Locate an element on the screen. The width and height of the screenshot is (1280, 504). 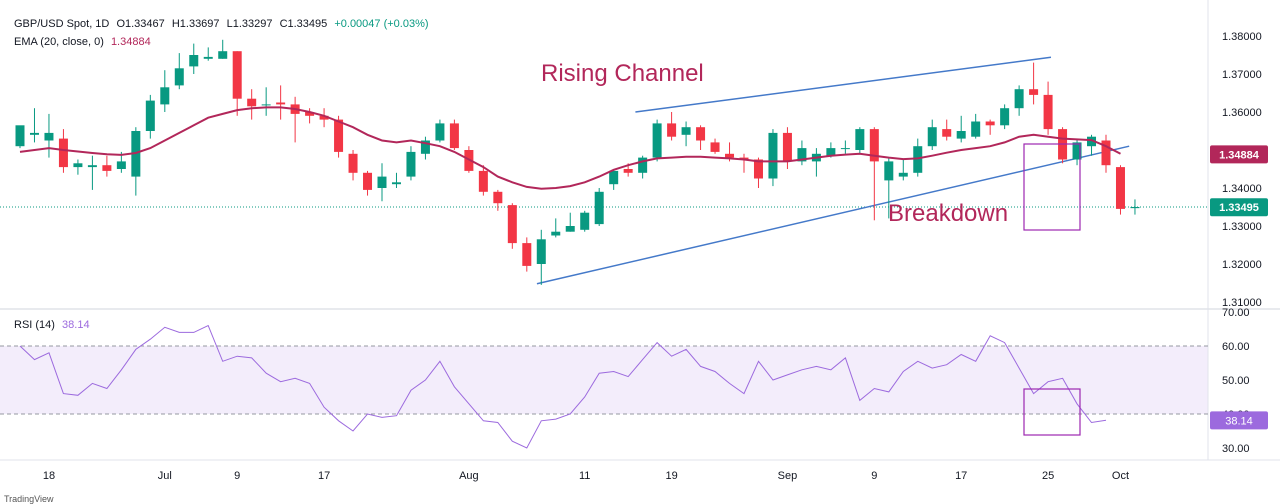
last-price-badge-text: 1.33495 is located at coordinates (1239, 208).